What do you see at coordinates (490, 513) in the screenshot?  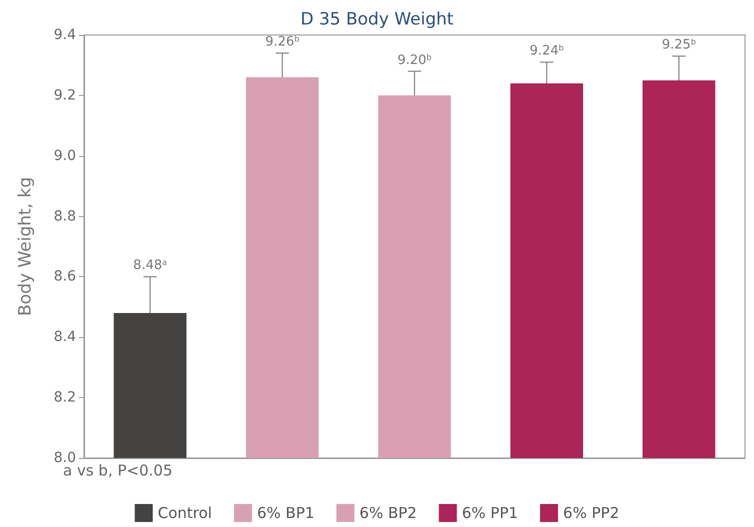 I see `legend-label: 6% PP1` at bounding box center [490, 513].